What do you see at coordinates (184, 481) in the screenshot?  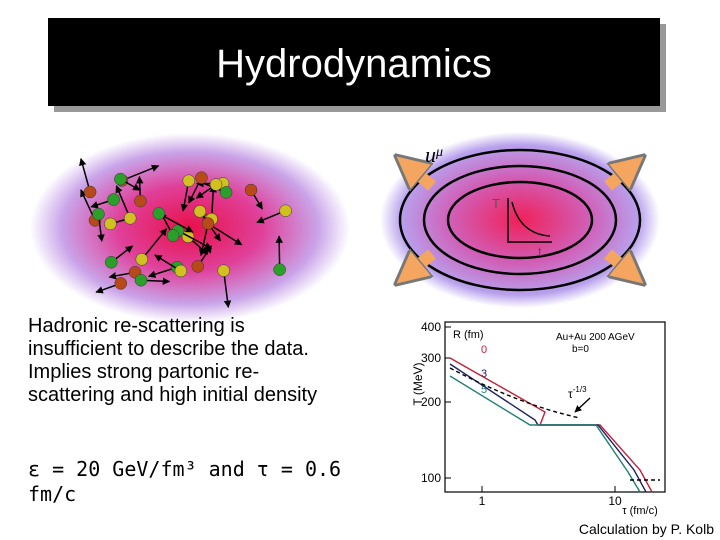 I see `formula: ε = 20 GeV/fm³ and τ = 0.6 fm/c` at bounding box center [184, 481].